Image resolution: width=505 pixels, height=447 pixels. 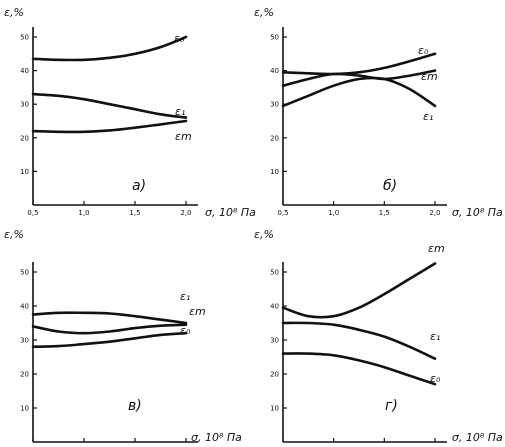 What do you see at coordinates (390, 186) in the screenshot?
I see `panel-label: б)` at bounding box center [390, 186].